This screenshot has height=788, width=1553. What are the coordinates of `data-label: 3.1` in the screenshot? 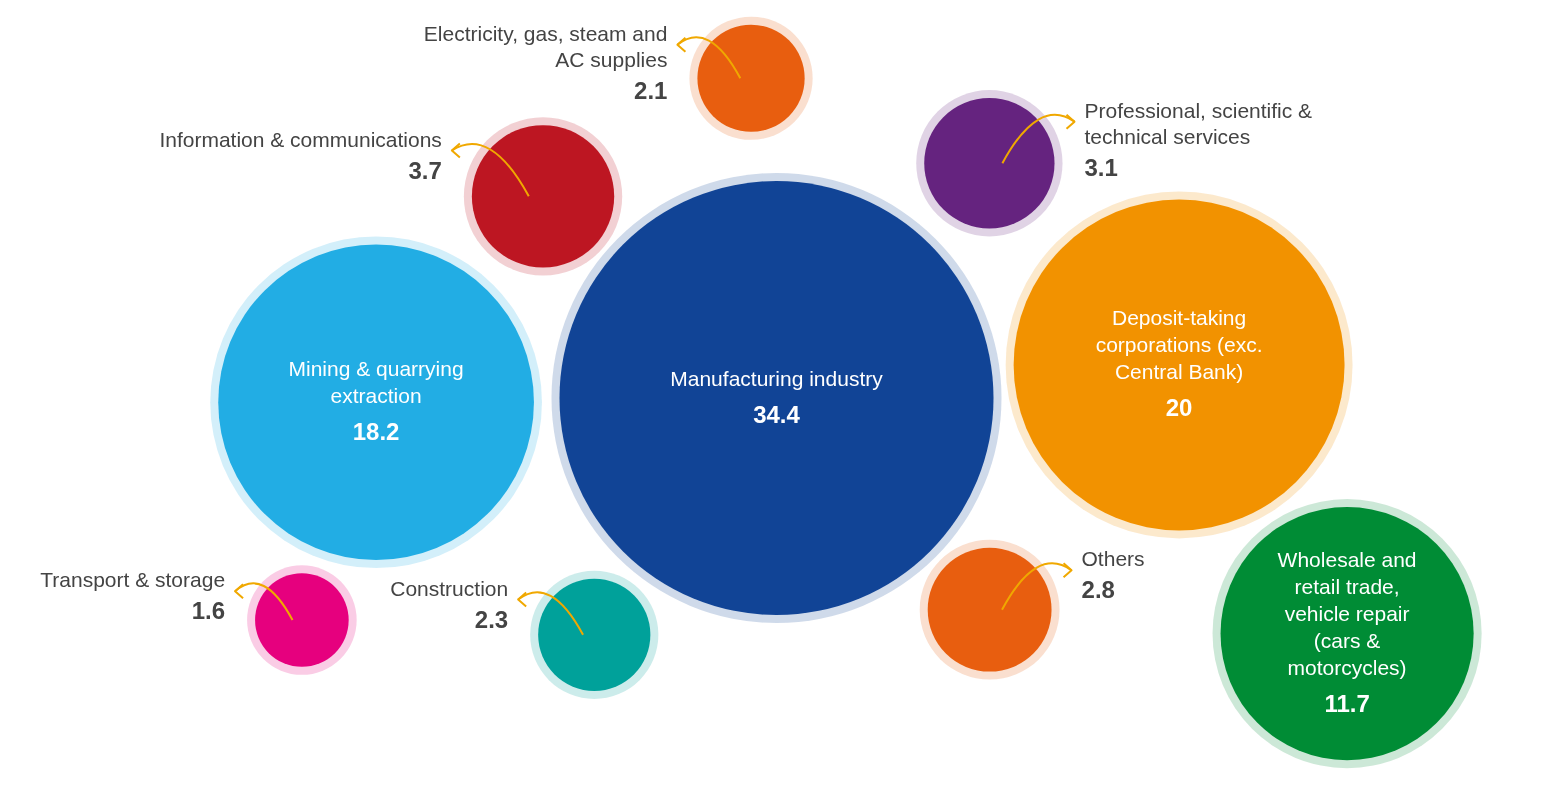 It's located at (1101, 167).